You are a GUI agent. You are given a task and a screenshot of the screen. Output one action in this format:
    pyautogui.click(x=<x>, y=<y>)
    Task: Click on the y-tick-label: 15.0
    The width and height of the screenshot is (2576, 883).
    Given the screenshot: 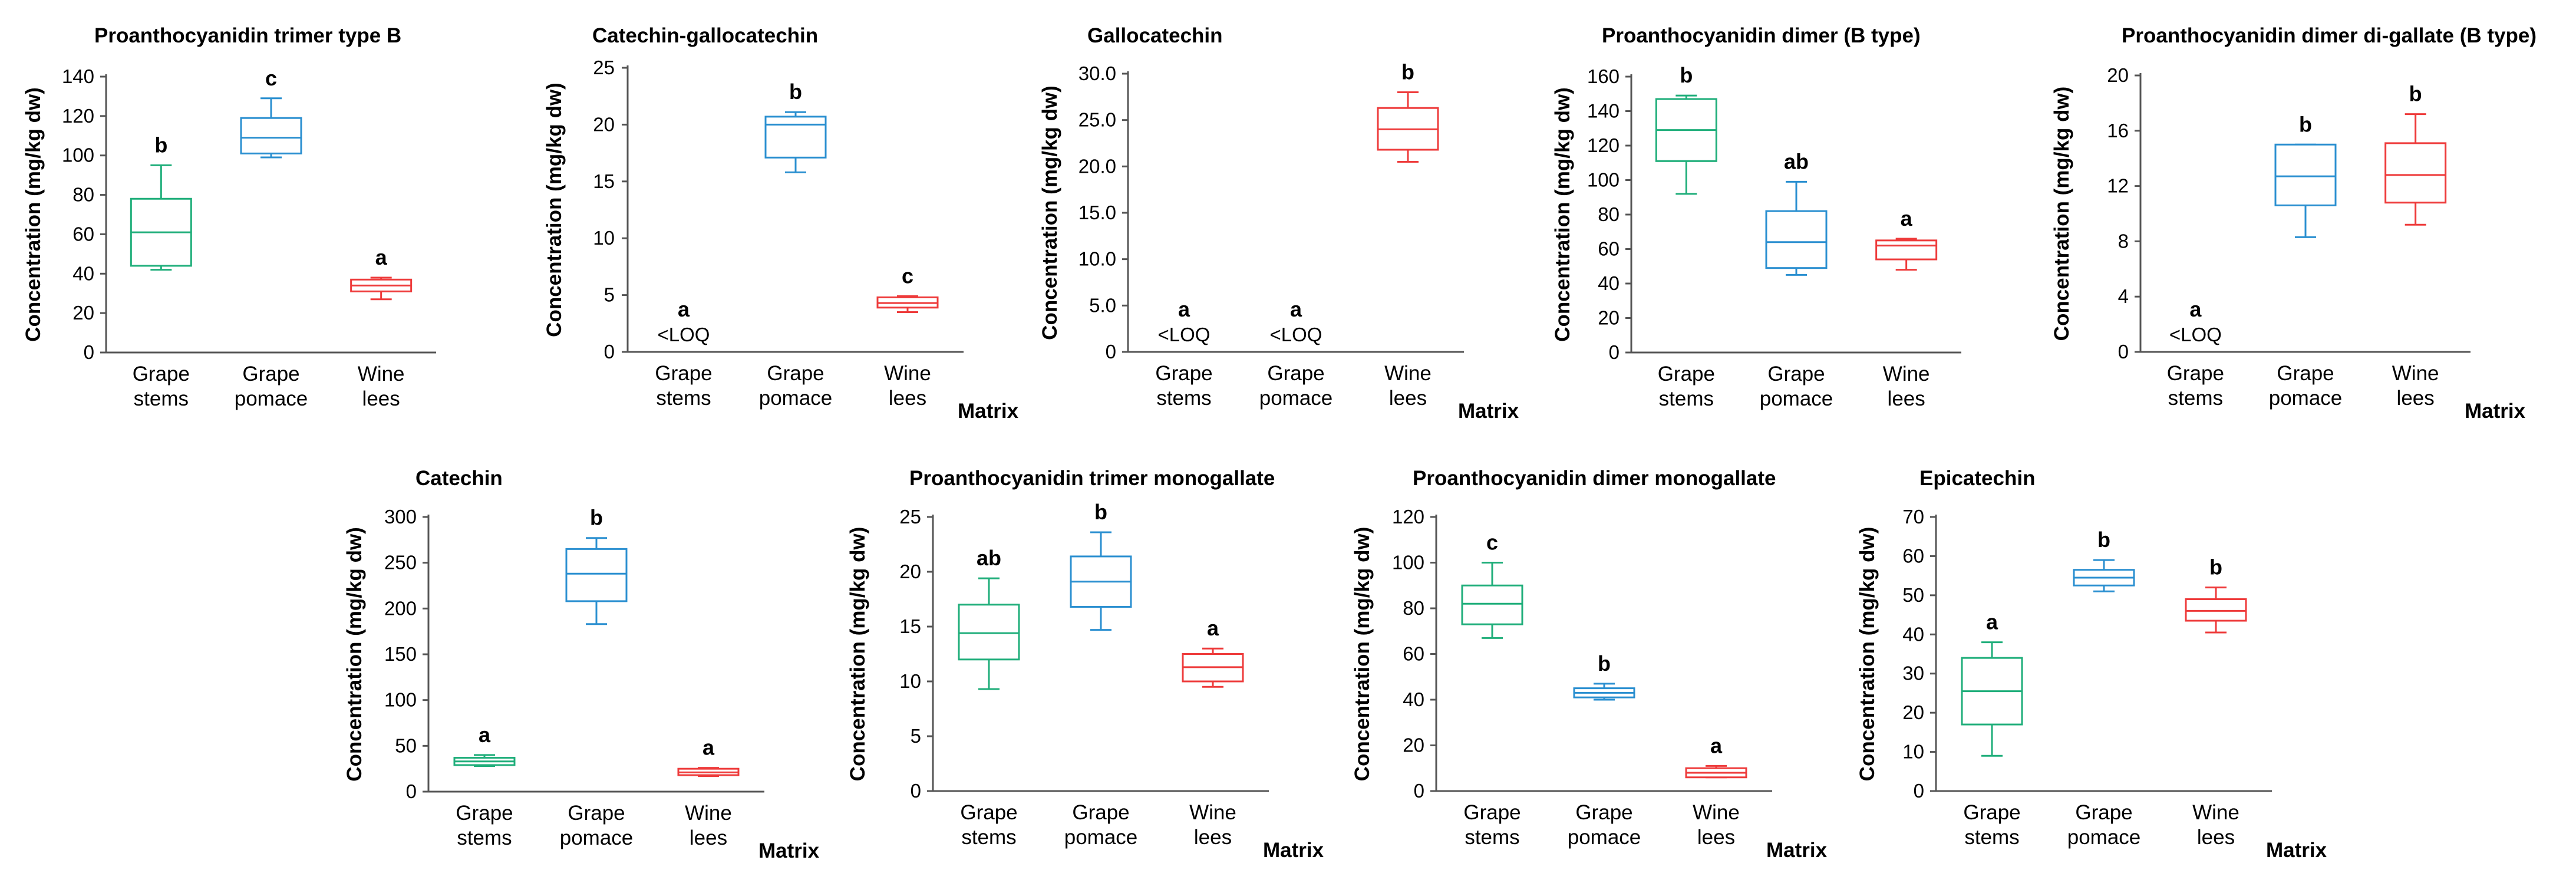 What is the action you would take?
    pyautogui.click(x=1097, y=212)
    